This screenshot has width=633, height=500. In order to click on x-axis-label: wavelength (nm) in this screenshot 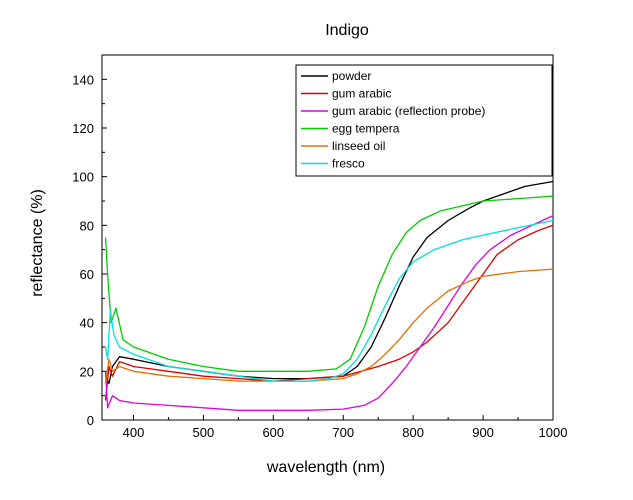, I will do `click(325, 467)`.